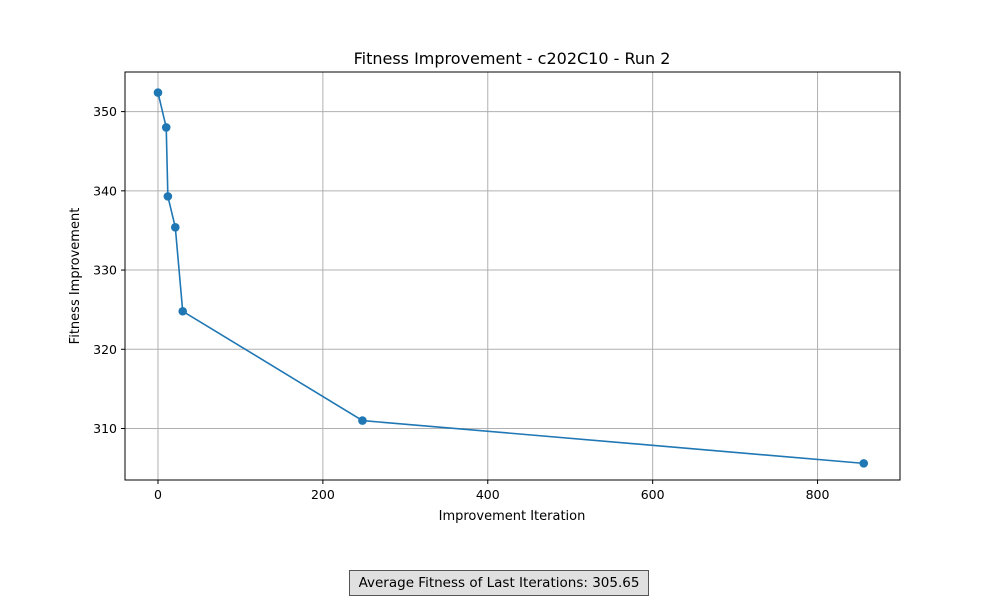 The image size is (1000, 600). Describe the element at coordinates (512, 58) in the screenshot. I see `chart-title: Fitness Improvement - c202C10 - Run 2` at that location.